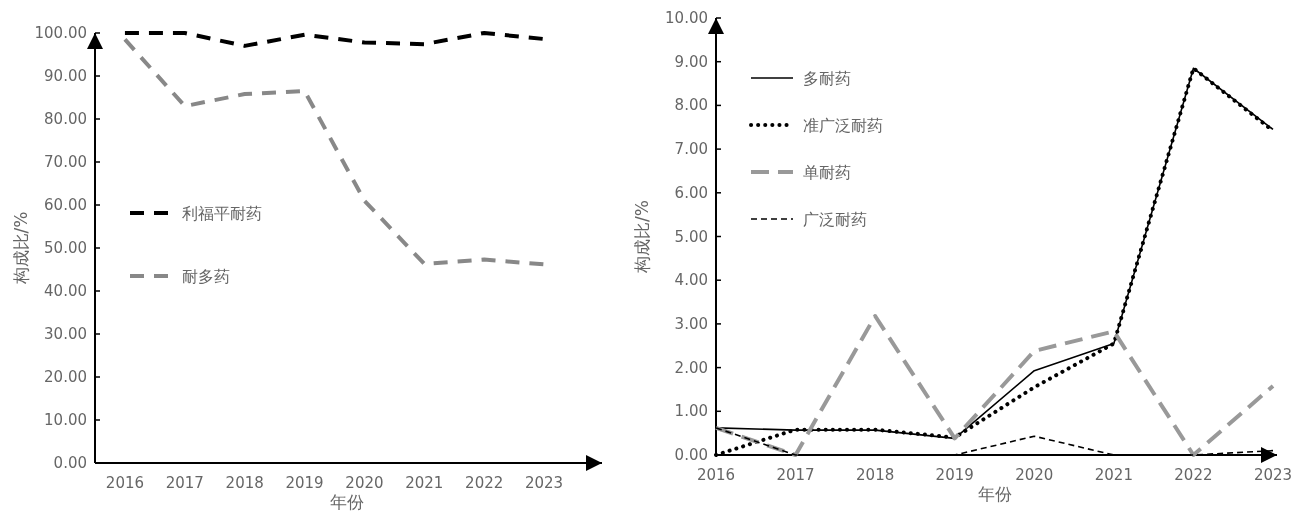 The image size is (1301, 515). I want to click on legend-label: 多耐药, so click(827, 78).